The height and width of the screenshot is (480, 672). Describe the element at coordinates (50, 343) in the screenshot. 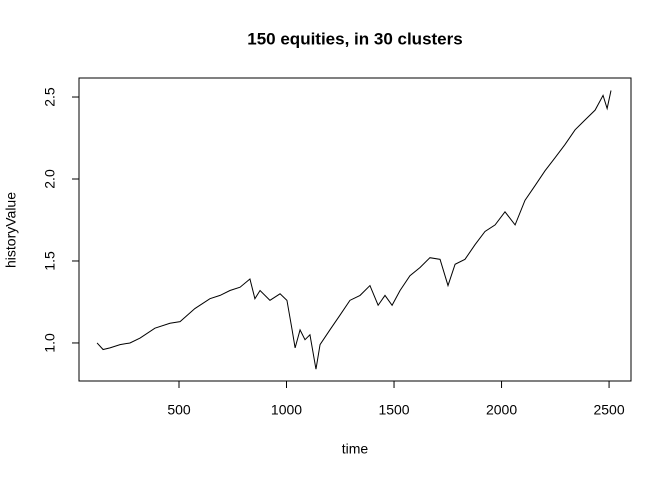

I see `y-tick-label: 1.0` at that location.